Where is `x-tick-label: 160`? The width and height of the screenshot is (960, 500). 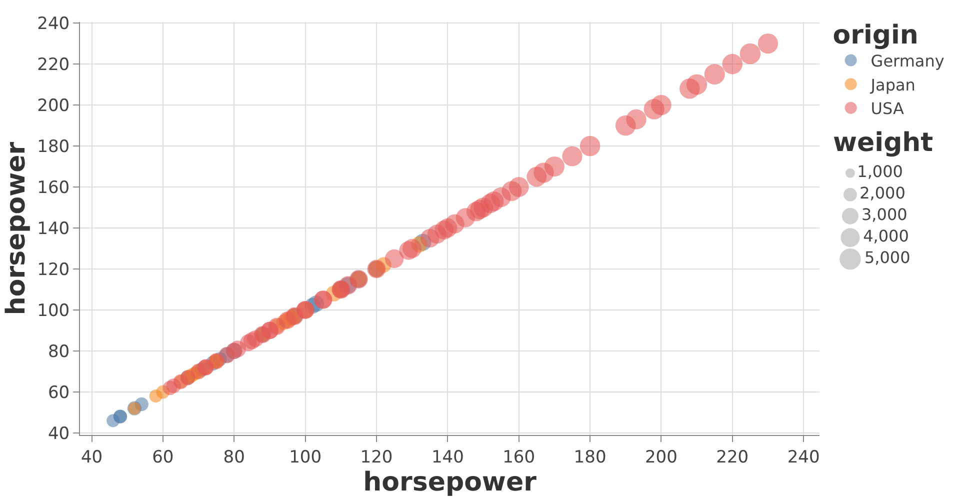 x-tick-label: 160 is located at coordinates (519, 457).